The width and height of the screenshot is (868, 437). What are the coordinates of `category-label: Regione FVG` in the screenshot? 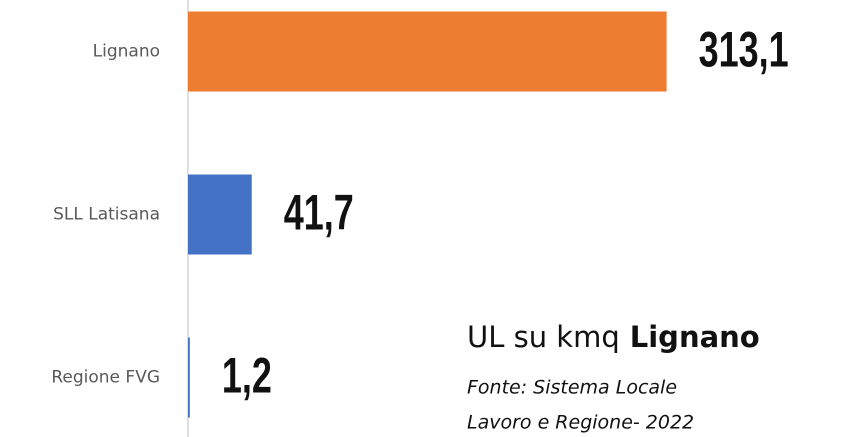 It's located at (105, 378).